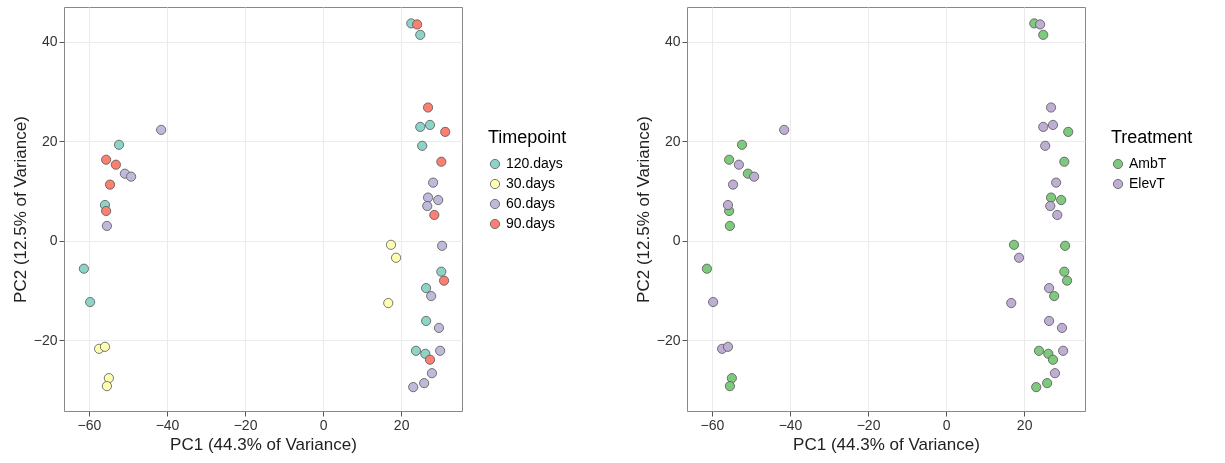 This screenshot has height=463, width=1225. What do you see at coordinates (1148, 163) in the screenshot?
I see `legend-label: AmbT` at bounding box center [1148, 163].